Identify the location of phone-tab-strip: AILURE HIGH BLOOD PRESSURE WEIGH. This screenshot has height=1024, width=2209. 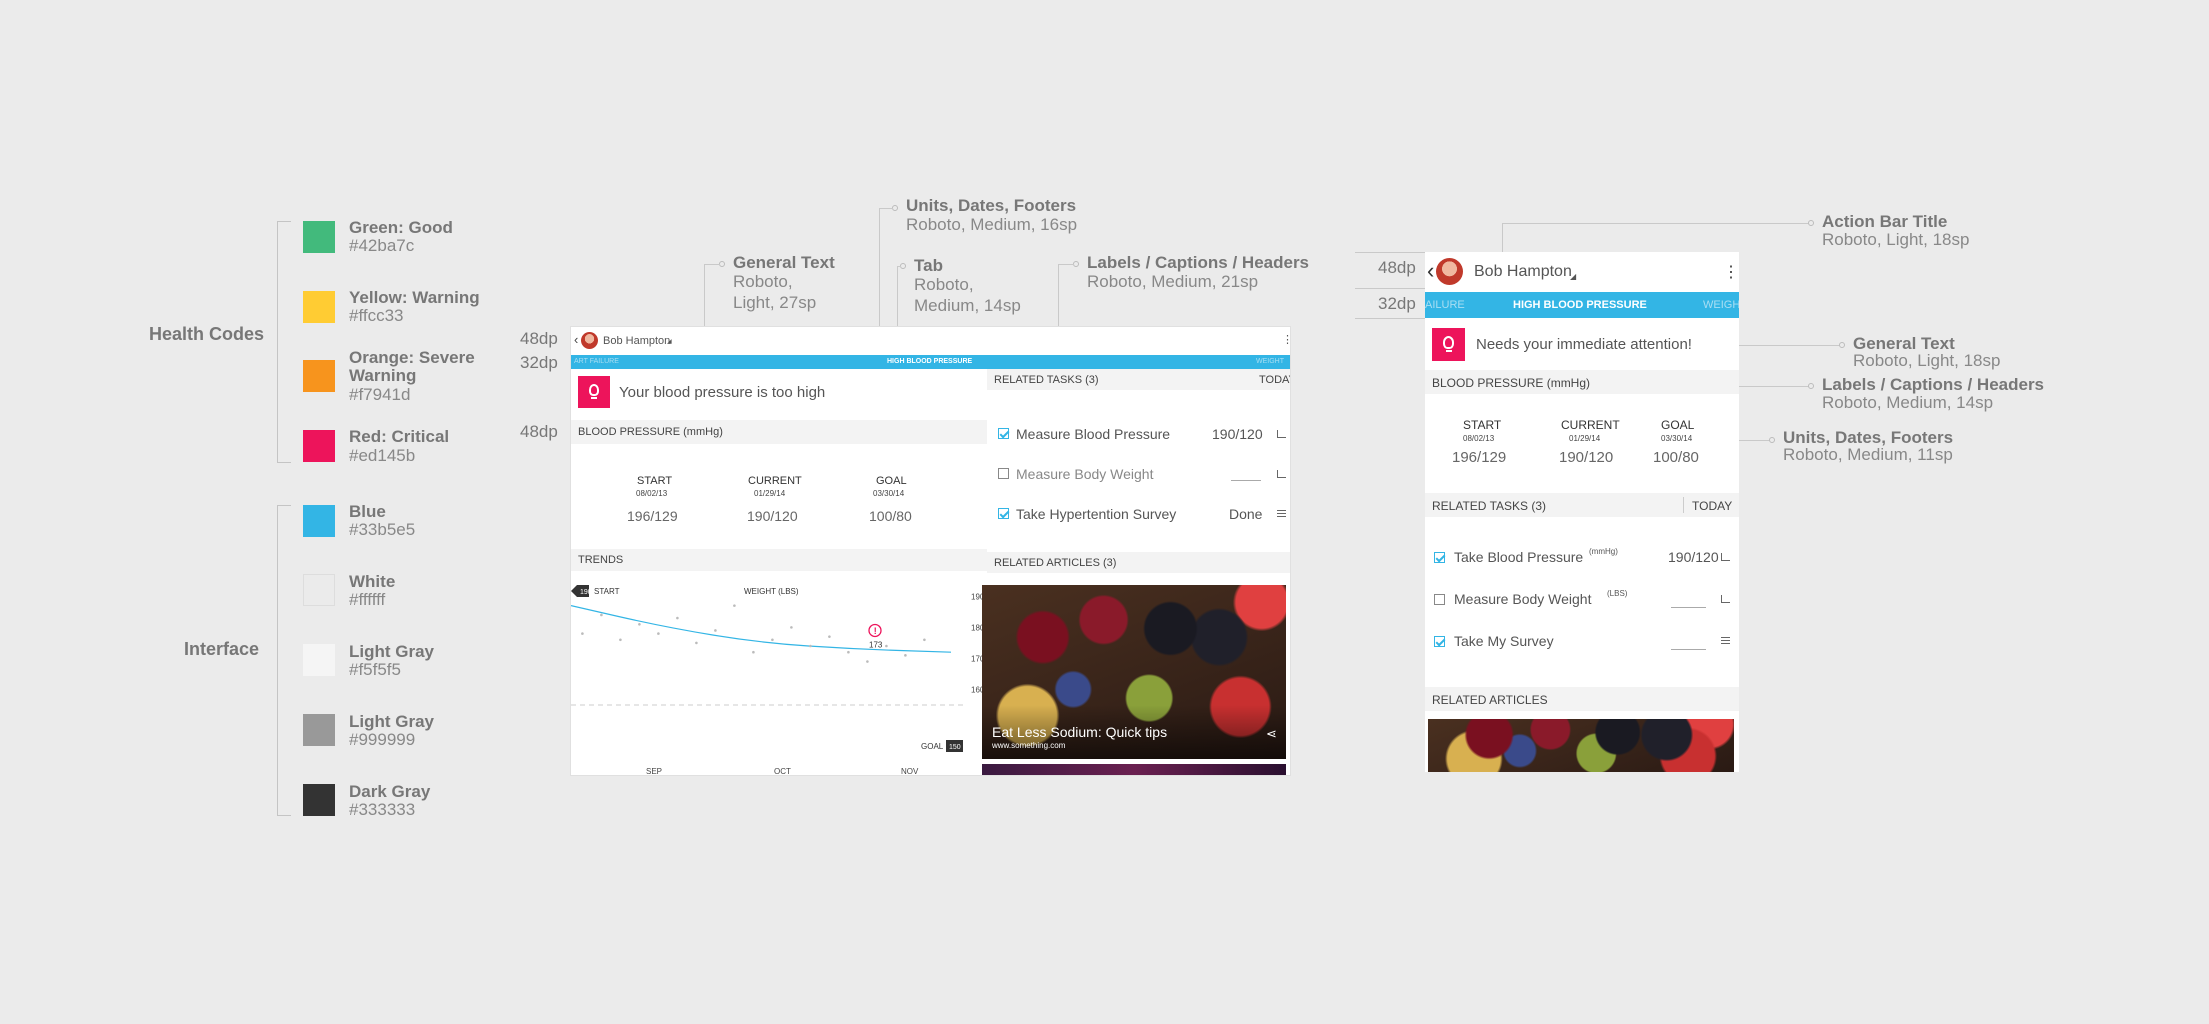
(1582, 305).